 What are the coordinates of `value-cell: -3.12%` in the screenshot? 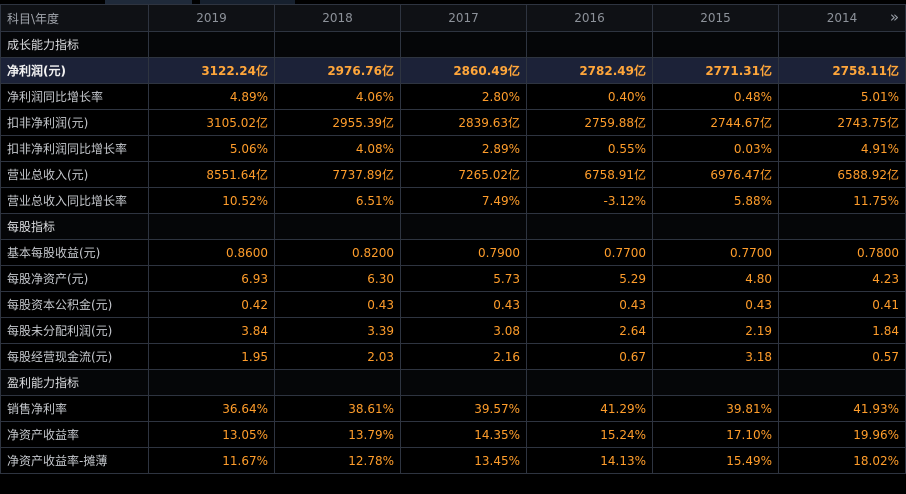 It's located at (589, 200).